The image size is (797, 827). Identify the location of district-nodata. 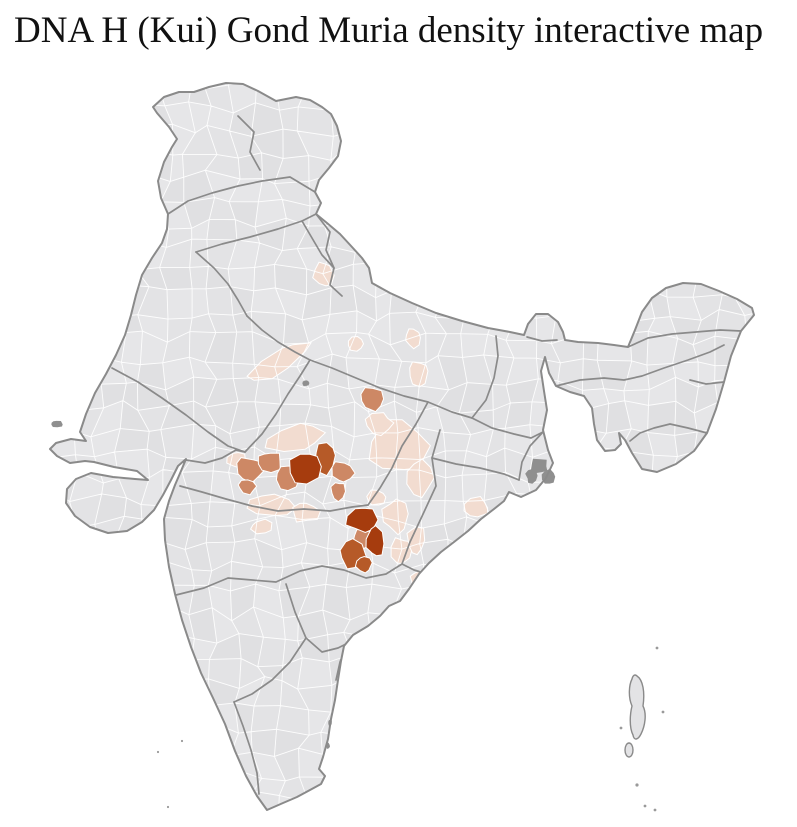
(57, 424).